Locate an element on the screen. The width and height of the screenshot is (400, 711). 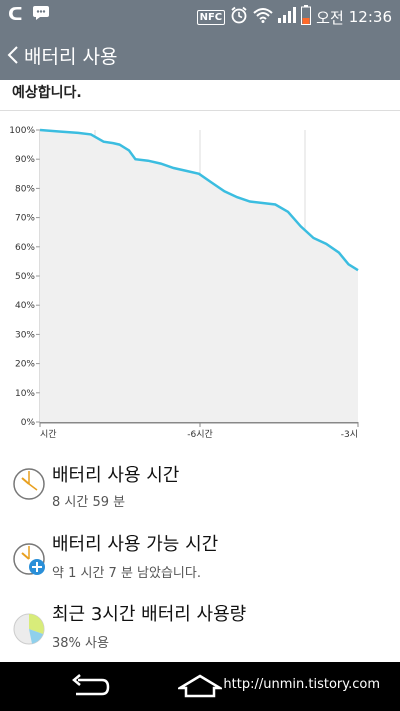
y-tick-label: 60% is located at coordinates (25, 248).